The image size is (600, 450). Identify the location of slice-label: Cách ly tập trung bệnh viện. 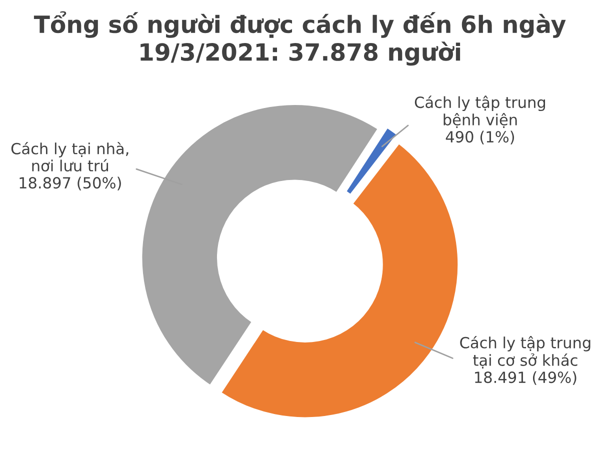
(480, 112).